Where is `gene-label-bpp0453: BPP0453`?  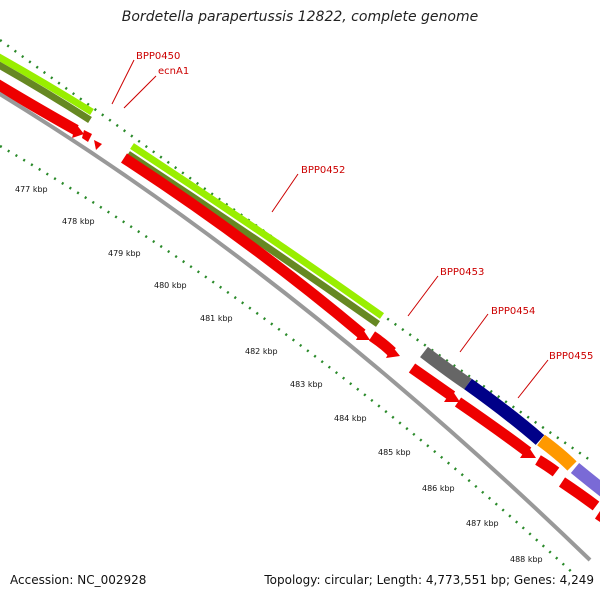
gene-label-bpp0453: BPP0453 is located at coordinates (462, 272).